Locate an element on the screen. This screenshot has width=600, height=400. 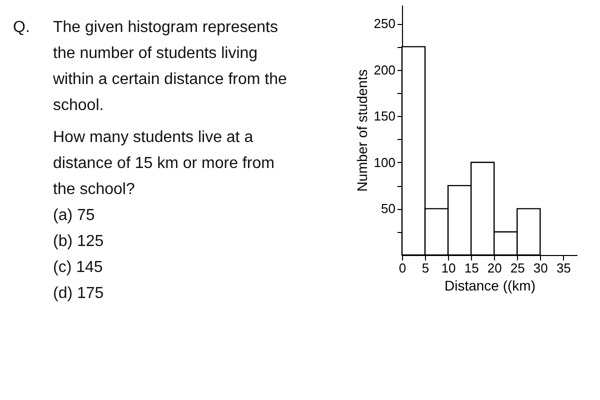
x-tick-label: 35 is located at coordinates (563, 268).